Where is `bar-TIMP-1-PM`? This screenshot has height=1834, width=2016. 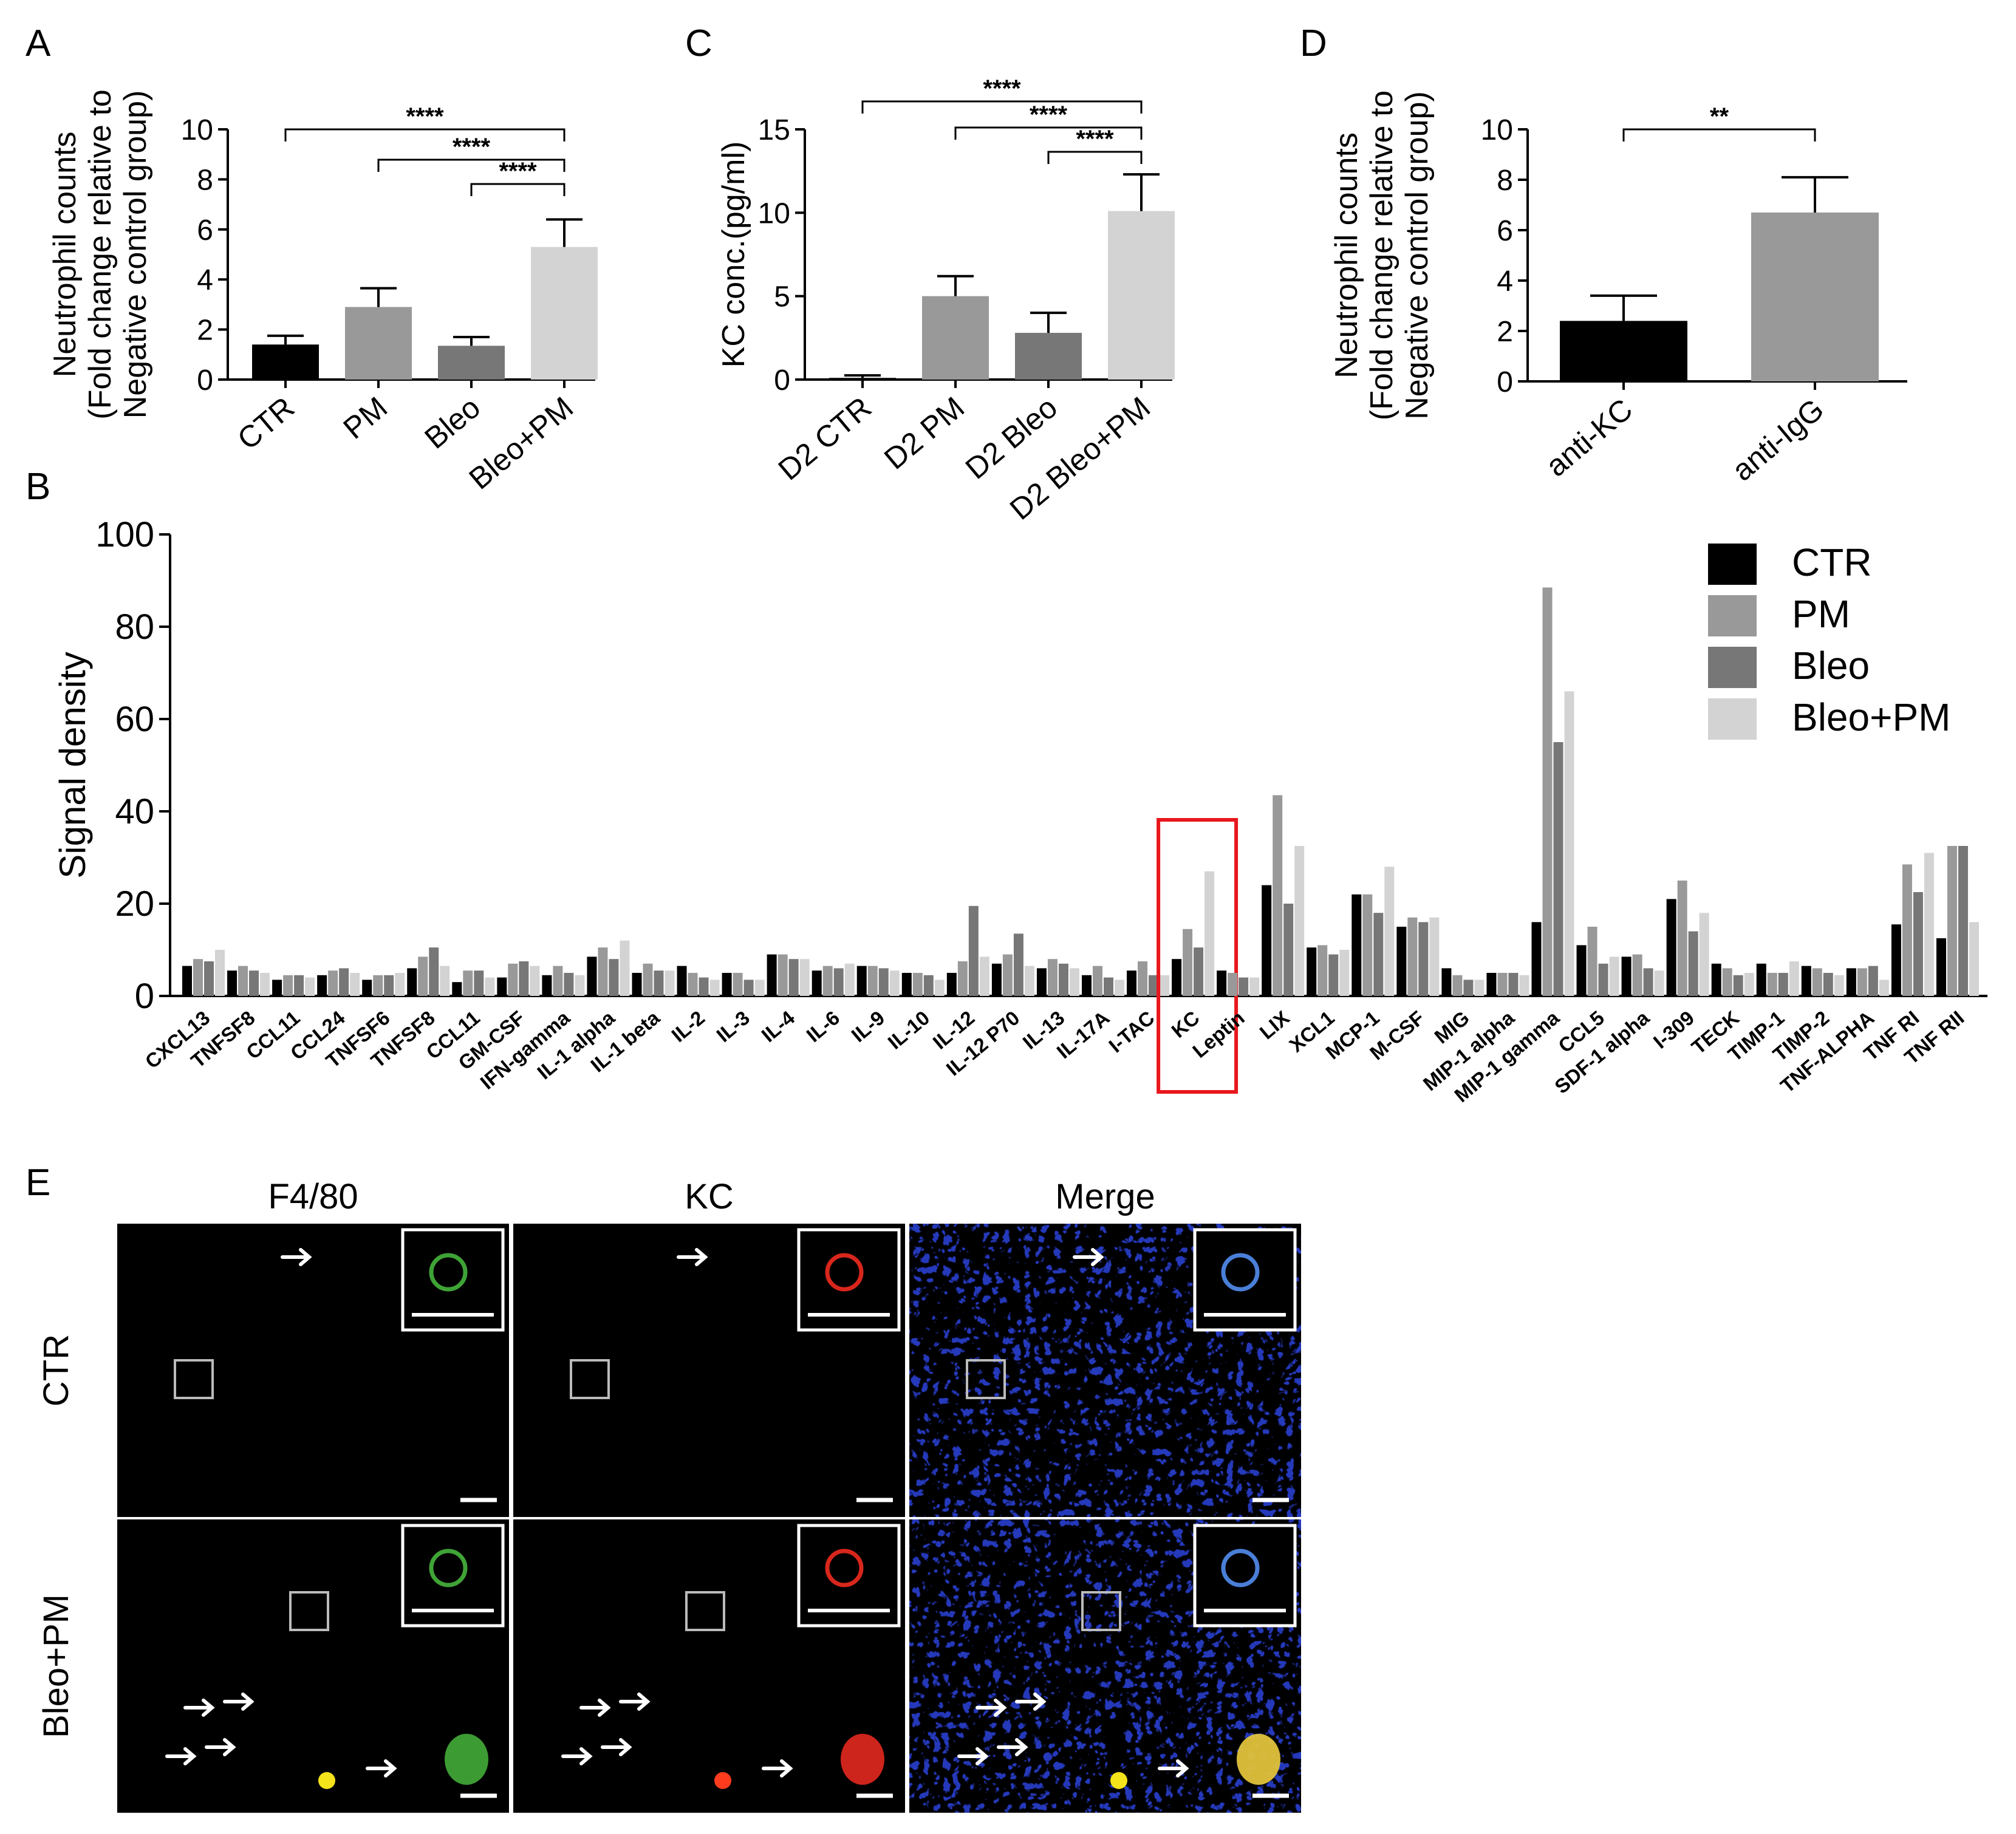
bar-TIMP-1-PM is located at coordinates (1772, 985).